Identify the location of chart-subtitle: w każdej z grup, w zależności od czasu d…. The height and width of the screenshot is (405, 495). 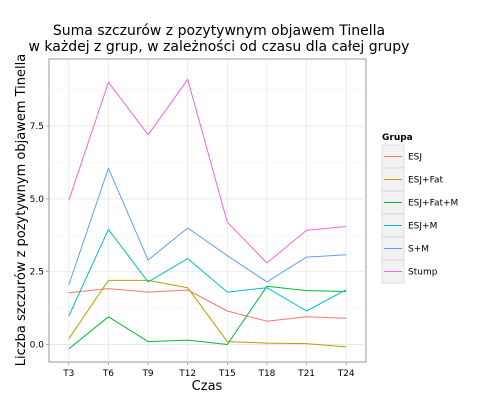
(219, 47).